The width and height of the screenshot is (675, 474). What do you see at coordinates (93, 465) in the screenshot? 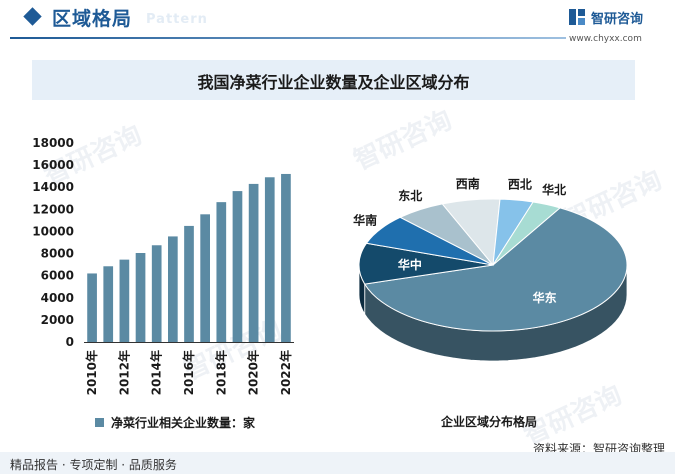
I see `footer-tagline: 精品报告 · 专项定制 · 品质服务` at bounding box center [93, 465].